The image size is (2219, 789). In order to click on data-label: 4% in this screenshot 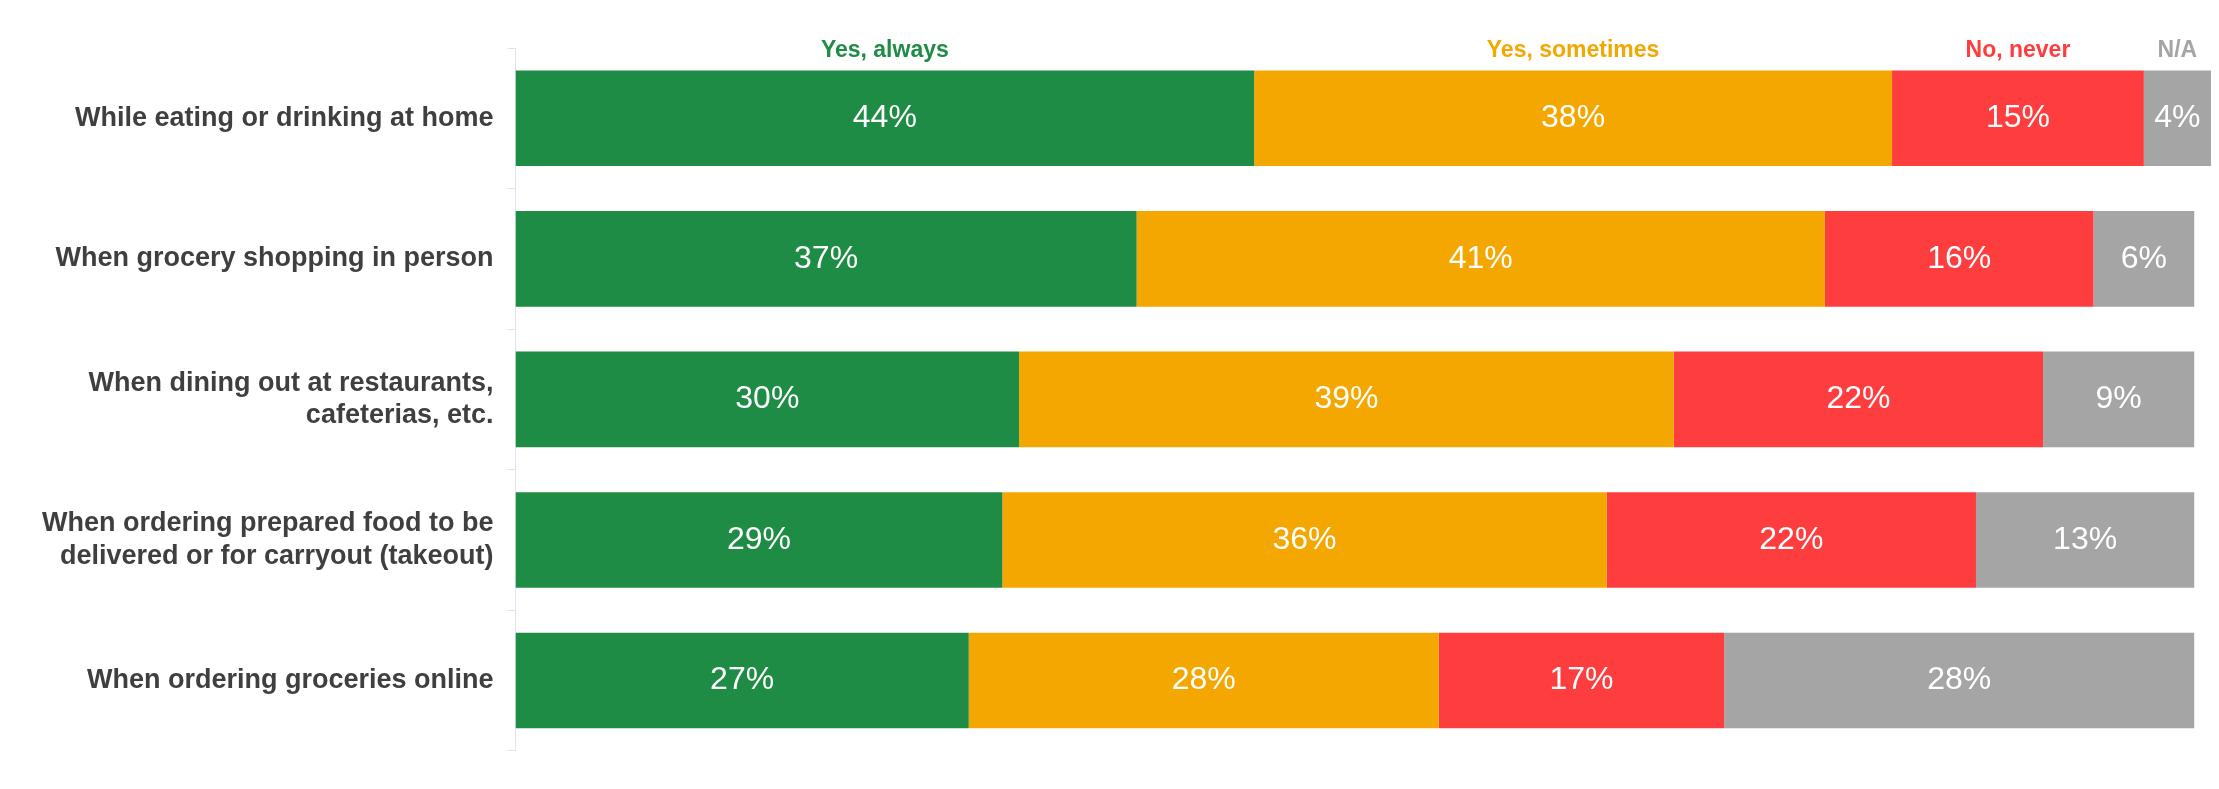, I will do `click(2177, 116)`.